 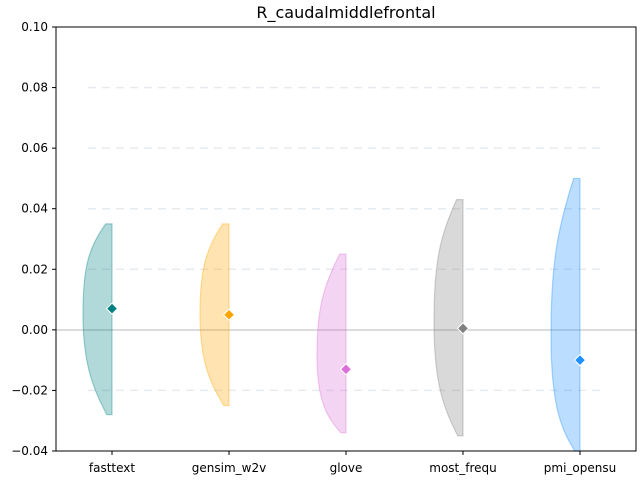 I want to click on x-tick-label: fasttext, so click(x=112, y=468).